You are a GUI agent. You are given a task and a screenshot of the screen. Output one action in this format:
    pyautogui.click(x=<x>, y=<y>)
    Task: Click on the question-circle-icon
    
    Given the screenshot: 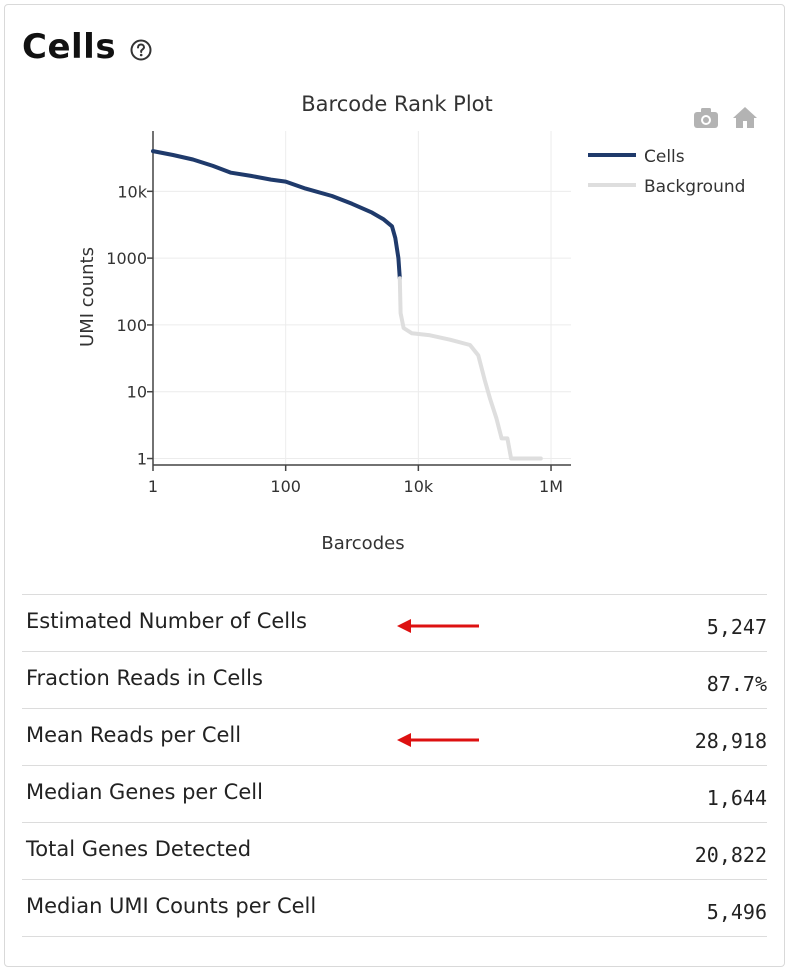 What is the action you would take?
    pyautogui.click(x=141, y=50)
    